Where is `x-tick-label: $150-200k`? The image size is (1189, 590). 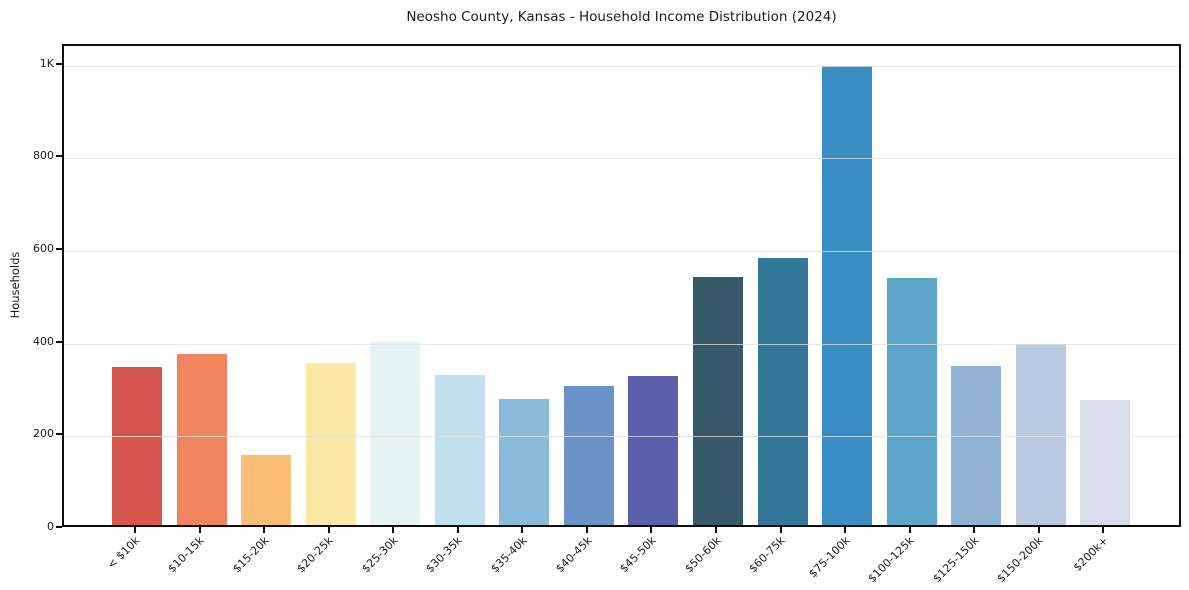
x-tick-label: $150-200k is located at coordinates (1020, 560).